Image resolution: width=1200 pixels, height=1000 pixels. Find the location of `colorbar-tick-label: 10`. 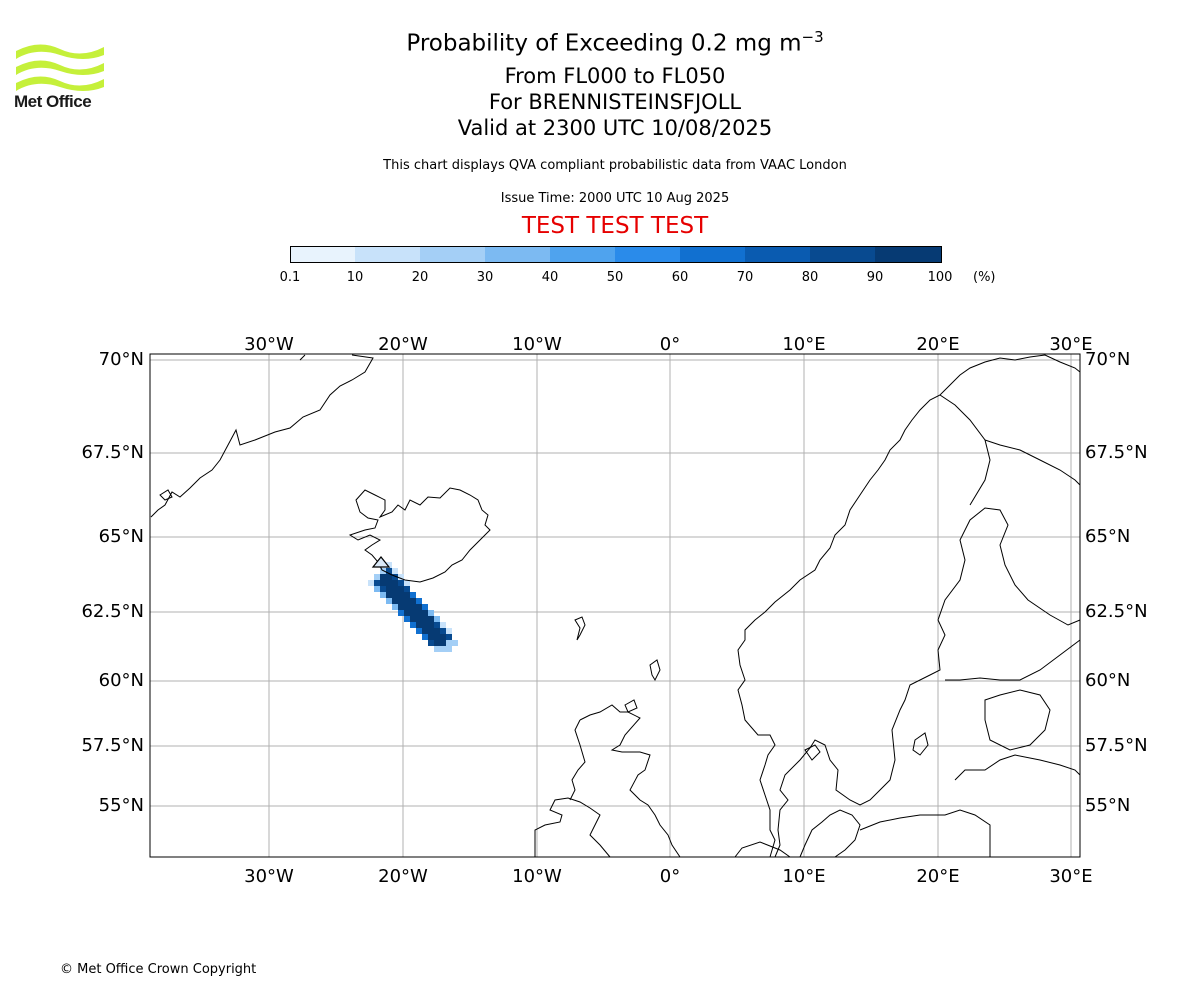

colorbar-tick-label: 10 is located at coordinates (355, 277).